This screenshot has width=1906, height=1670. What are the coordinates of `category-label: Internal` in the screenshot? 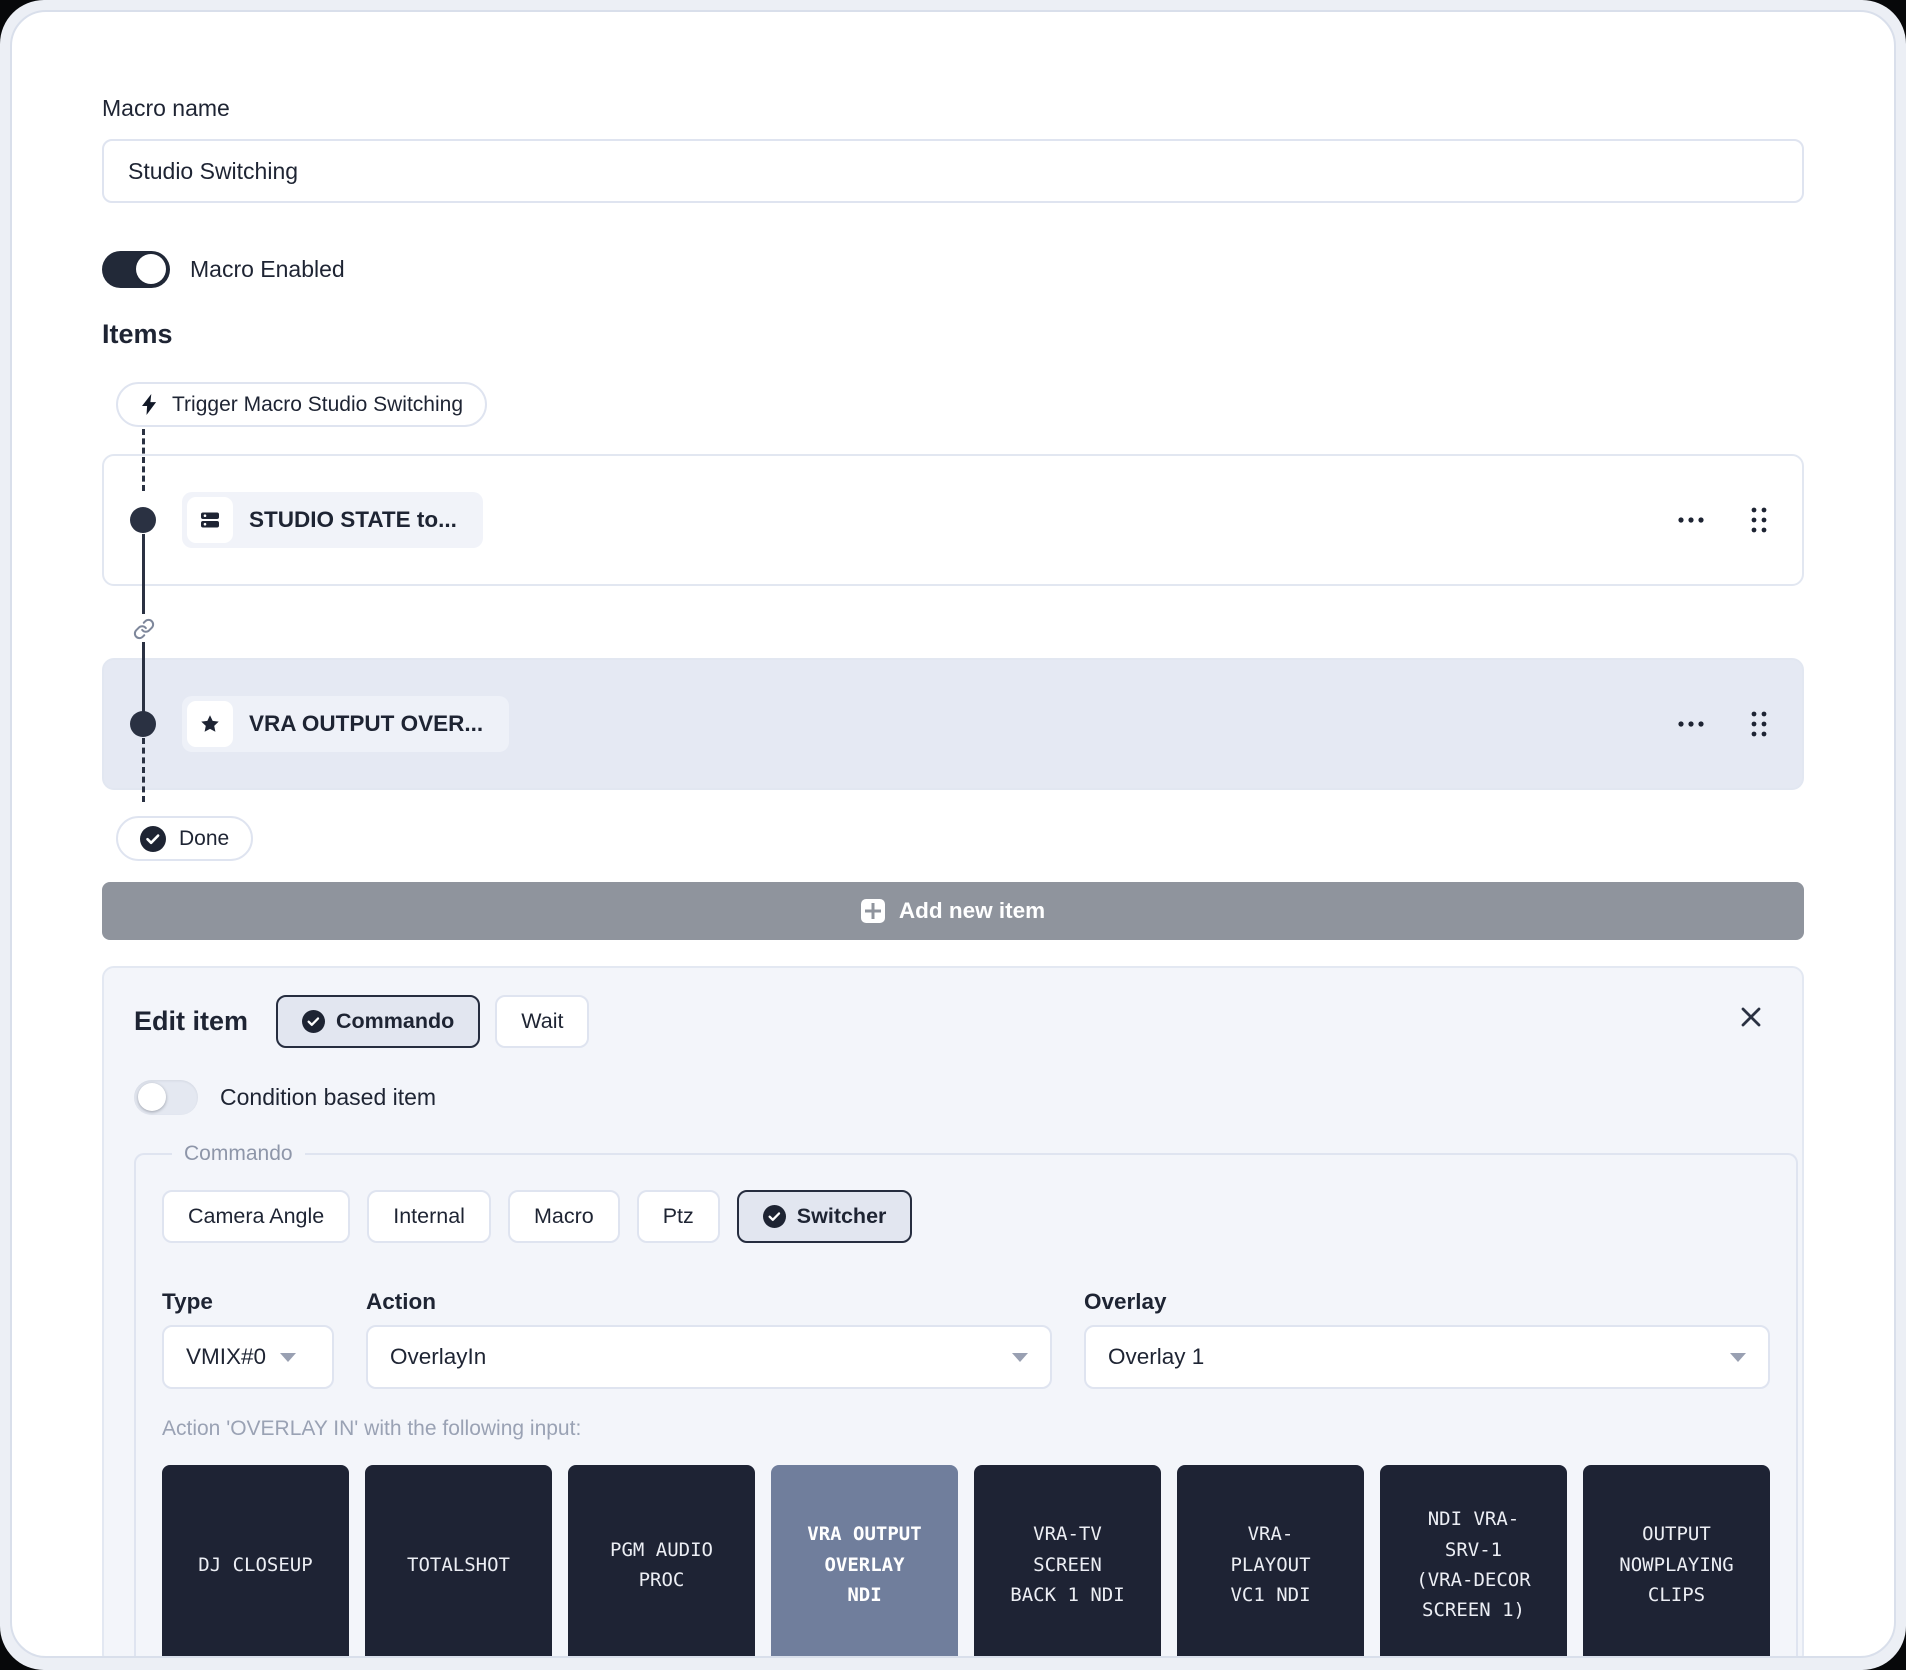 It's located at (429, 1216).